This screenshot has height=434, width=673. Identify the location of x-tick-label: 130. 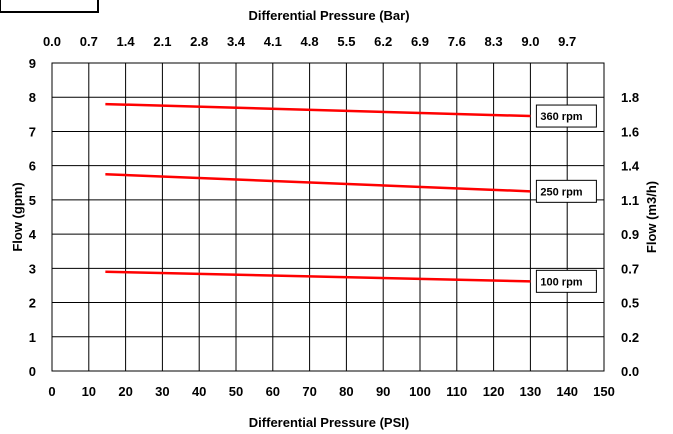
(531, 391).